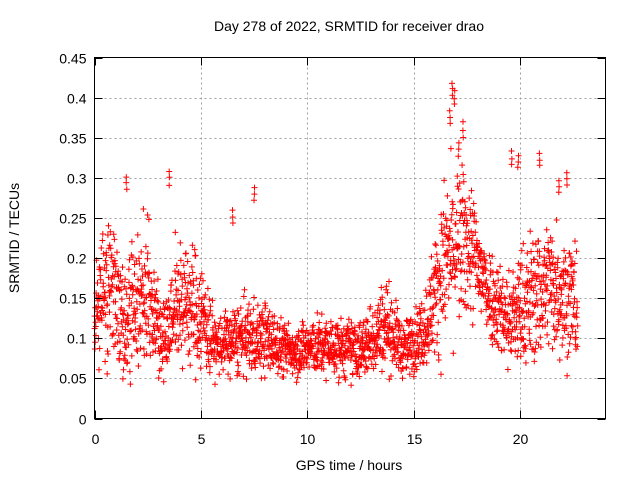 This screenshot has height=480, width=640. I want to click on y-tick-label: 0.35, so click(72, 139).